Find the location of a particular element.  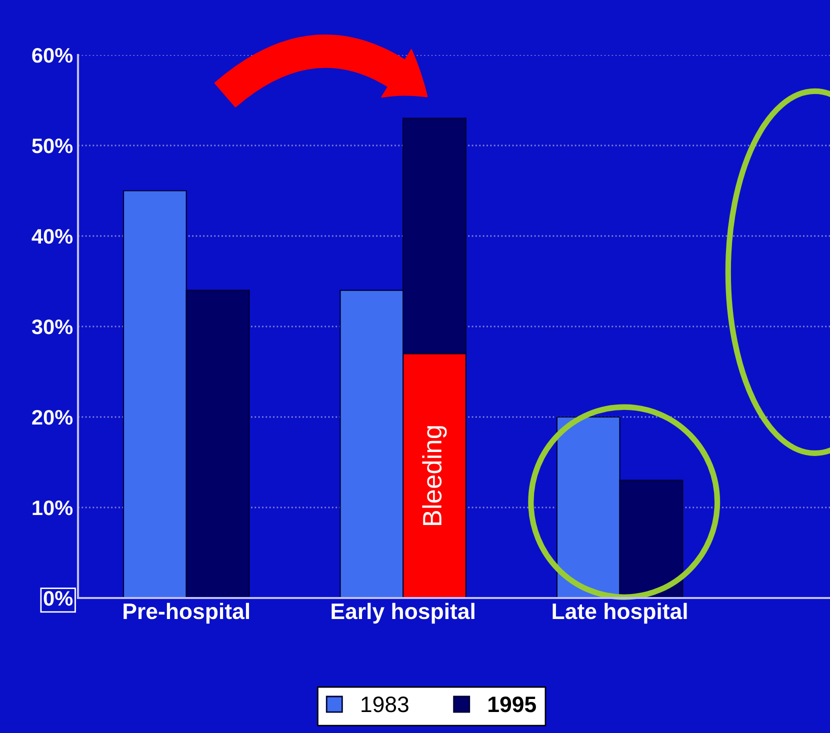

x-tick-label: Early hospital is located at coordinates (403, 613).